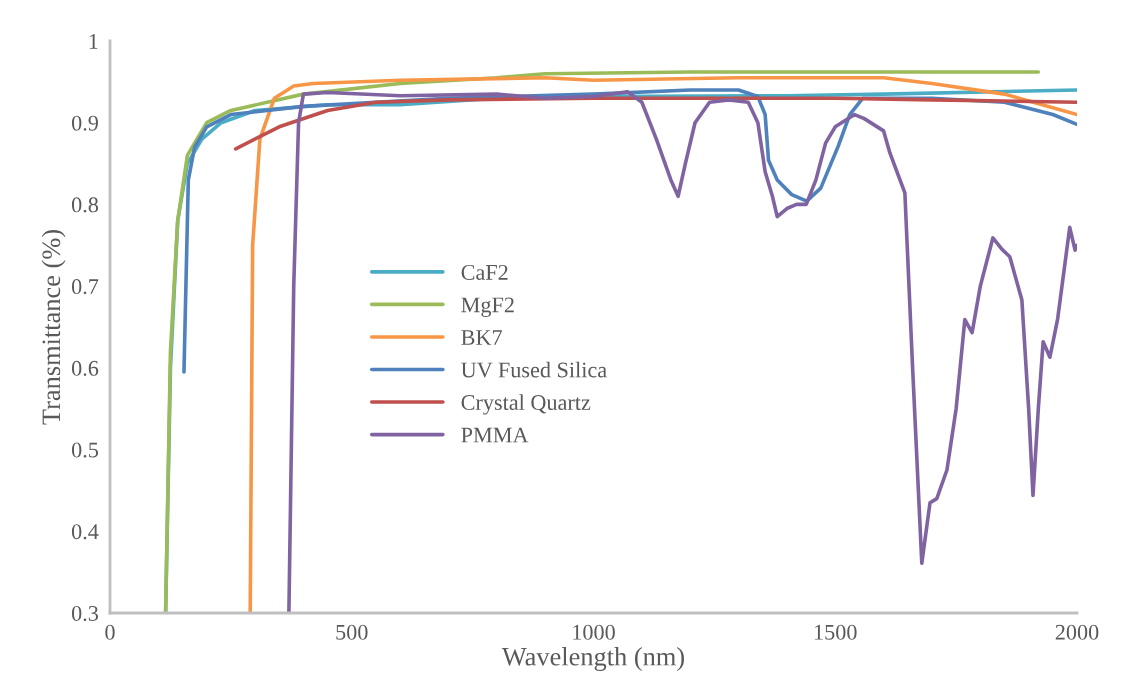 The image size is (1127, 688). Describe the element at coordinates (495, 435) in the screenshot. I see `legend-label: PMMA` at that location.